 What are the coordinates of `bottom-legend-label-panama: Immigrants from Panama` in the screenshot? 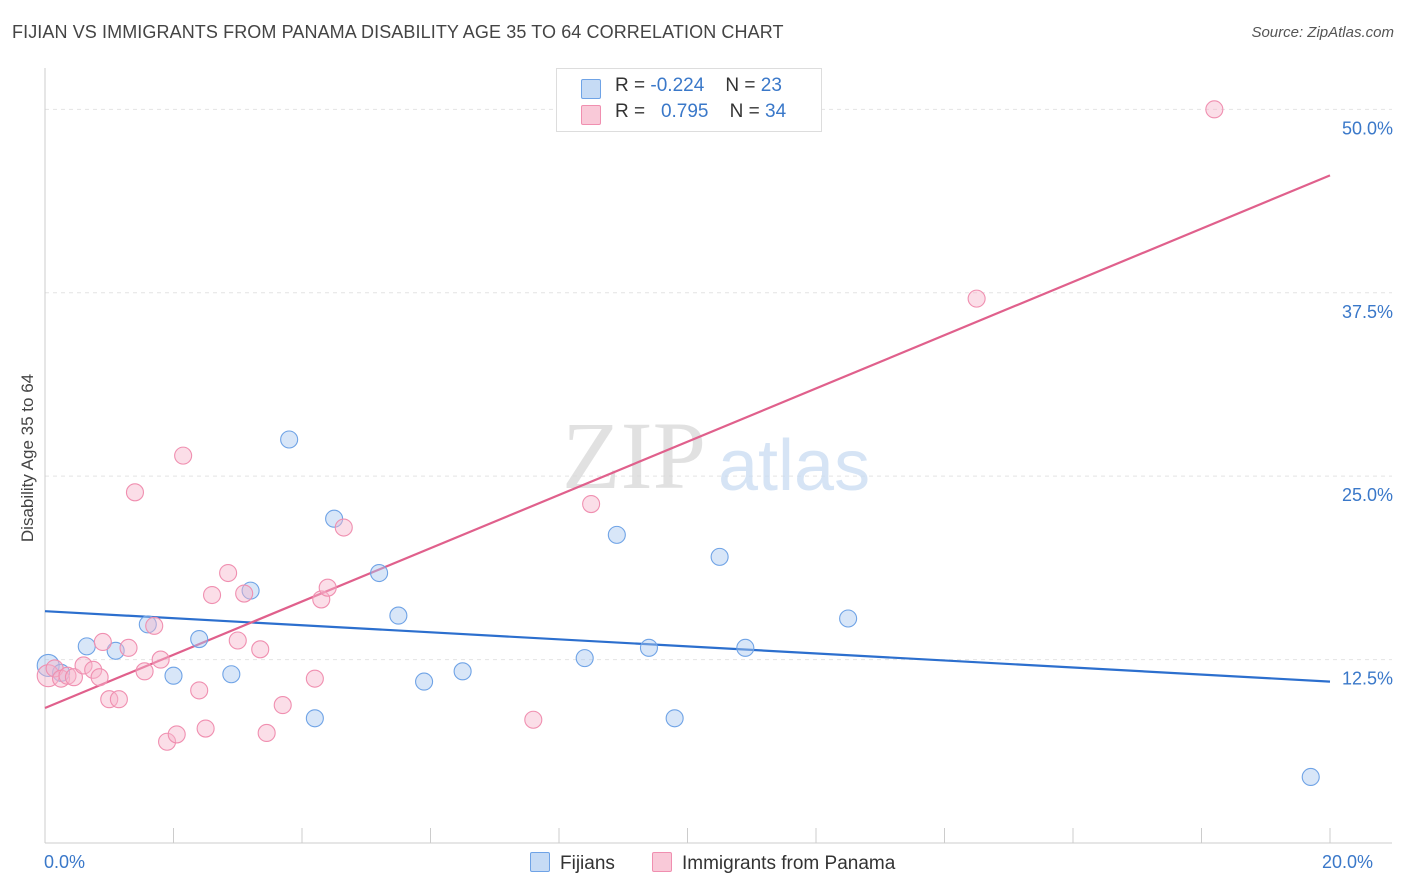 It's located at (789, 863).